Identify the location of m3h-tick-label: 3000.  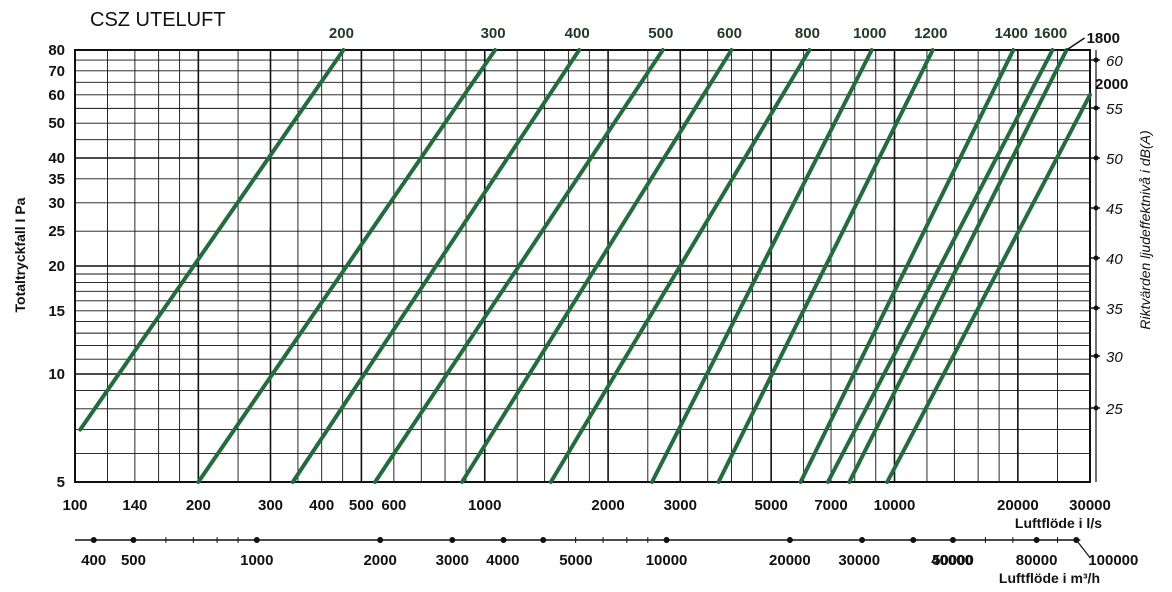
(452, 560).